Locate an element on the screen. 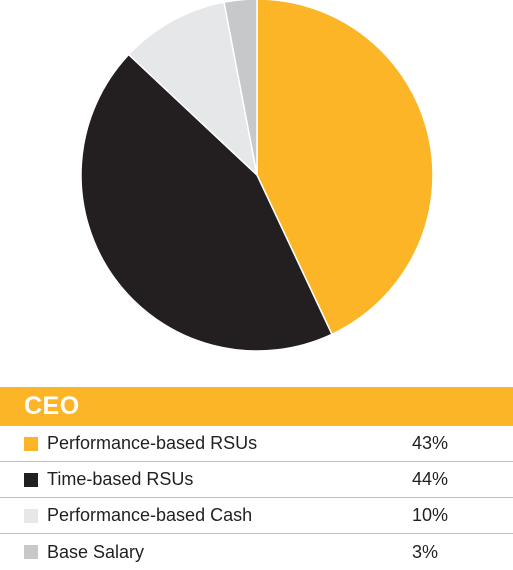  legend-value: 43% is located at coordinates (430, 443).